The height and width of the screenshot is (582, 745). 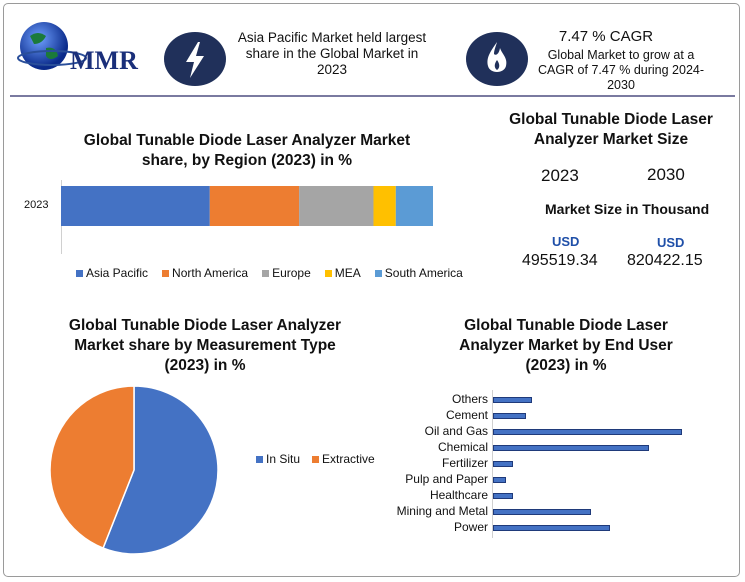 What do you see at coordinates (384, 206) in the screenshot?
I see `bar-segment-mea` at bounding box center [384, 206].